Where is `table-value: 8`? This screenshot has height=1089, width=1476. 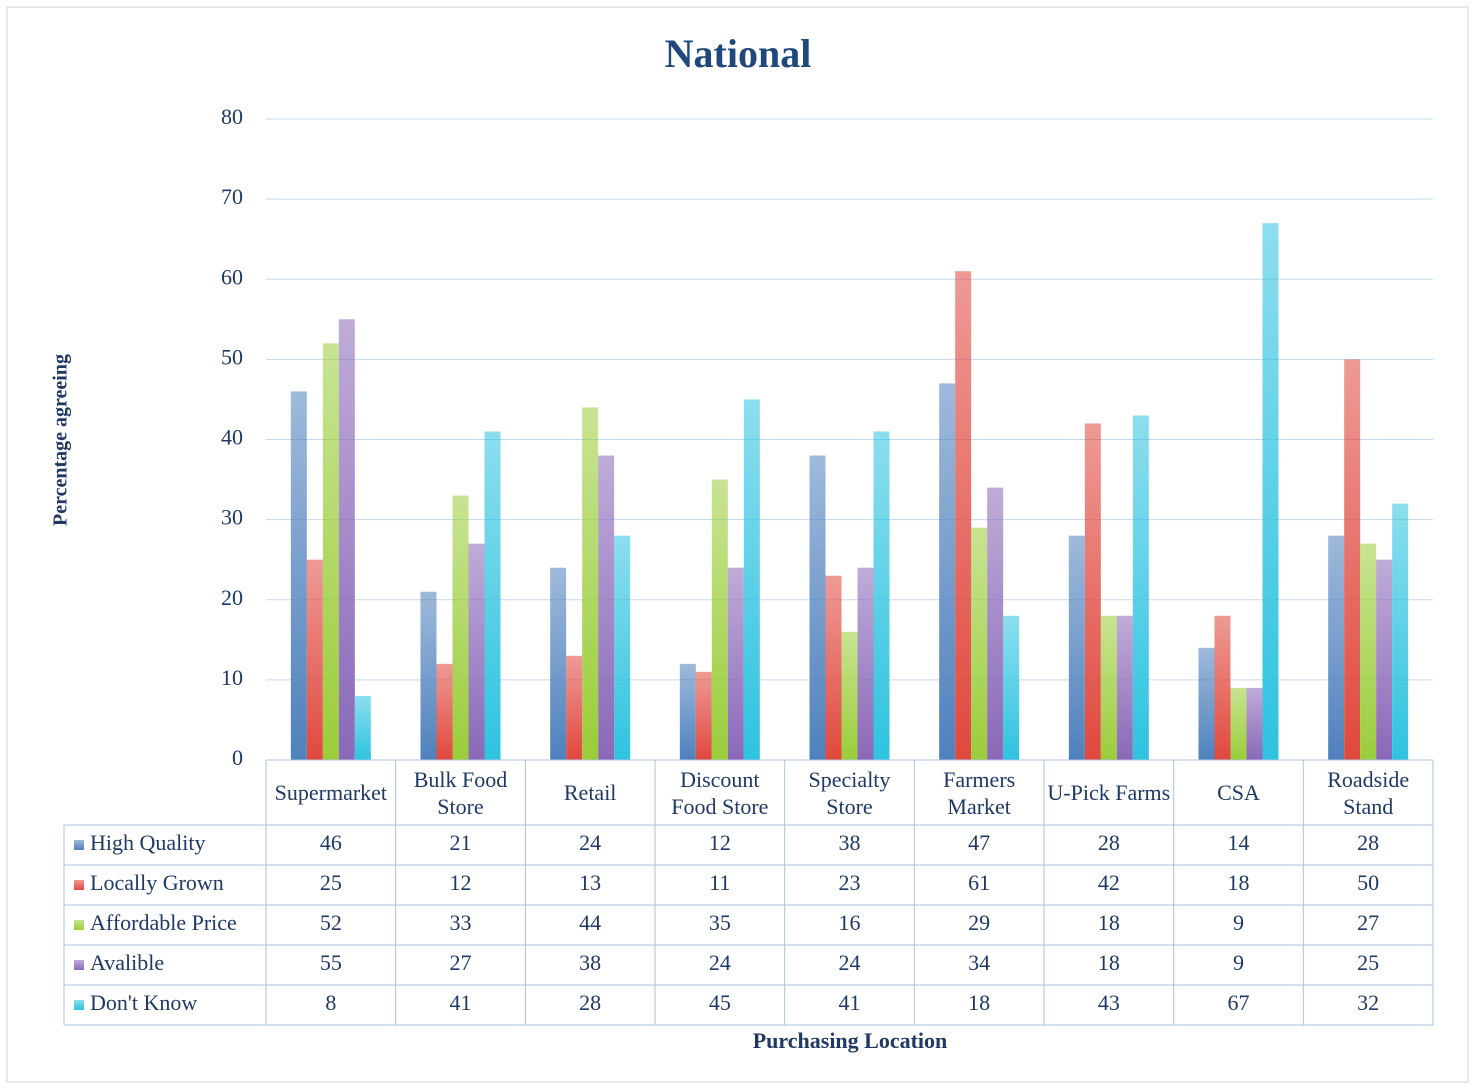 table-value: 8 is located at coordinates (330, 1002).